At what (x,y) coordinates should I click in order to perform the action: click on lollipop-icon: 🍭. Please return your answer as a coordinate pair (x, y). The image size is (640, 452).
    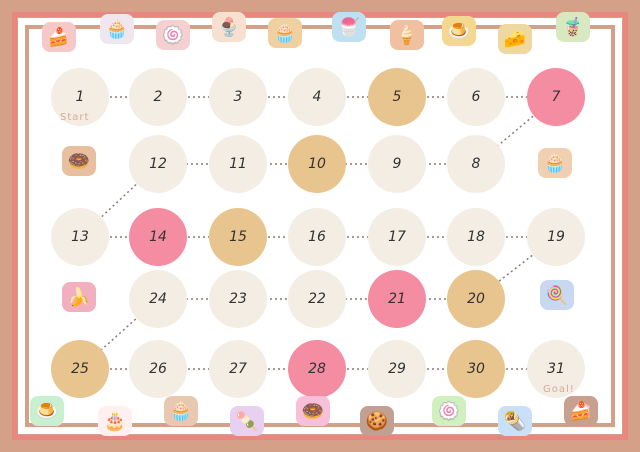
    Looking at the image, I should click on (557, 295).